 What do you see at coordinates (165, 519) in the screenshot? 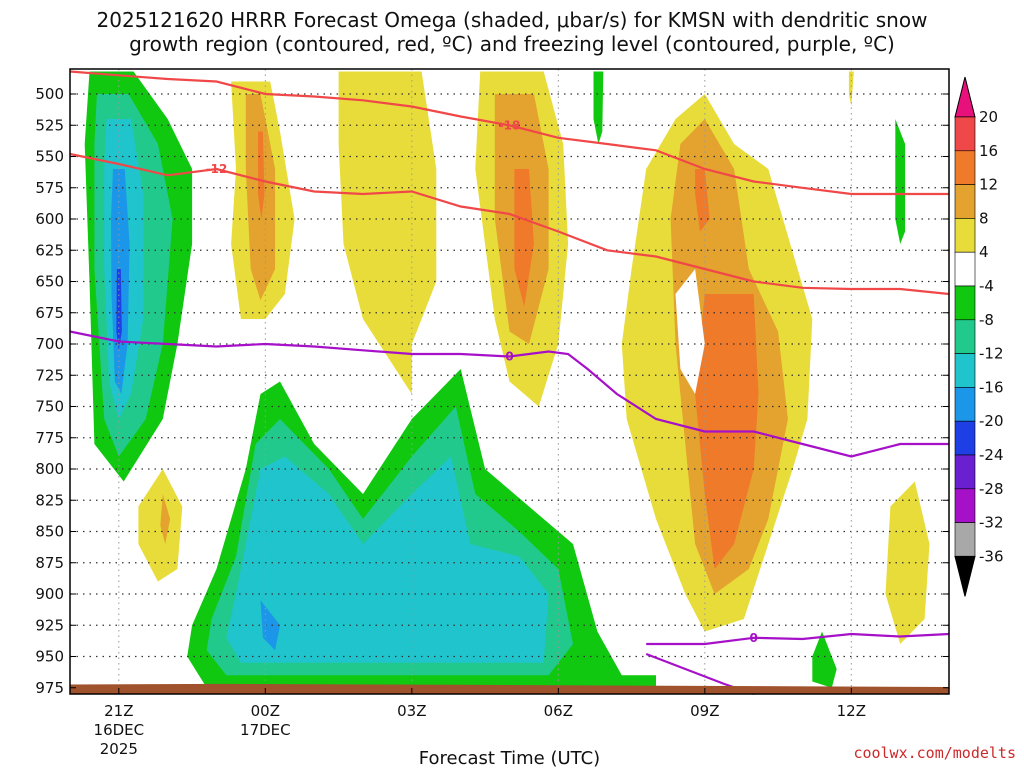
I see `omega-region-small-positive-21z-low-gold` at bounding box center [165, 519].